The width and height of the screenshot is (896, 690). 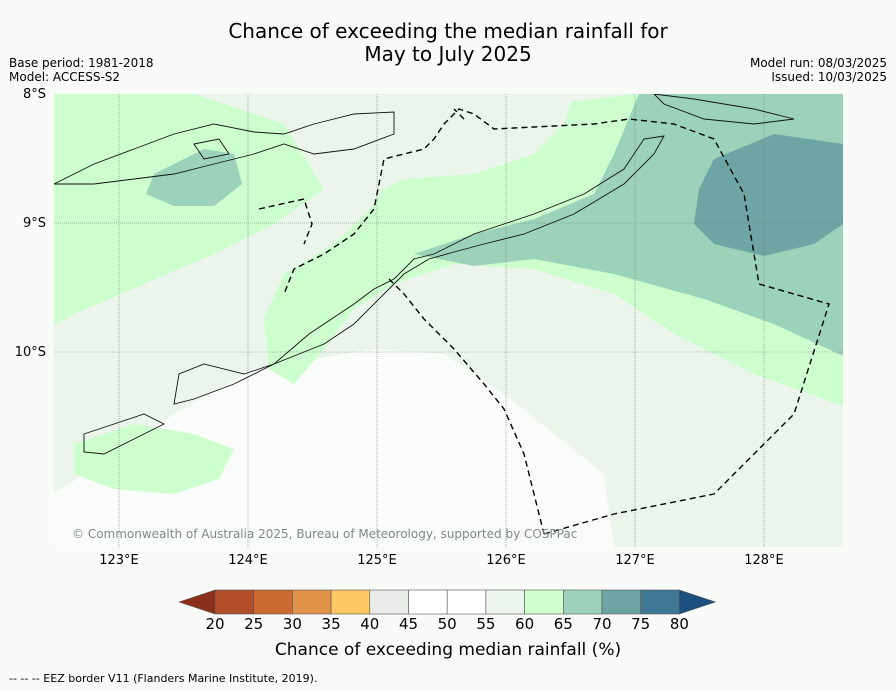 I want to click on colorbar-tick-label: 30, so click(x=292, y=624).